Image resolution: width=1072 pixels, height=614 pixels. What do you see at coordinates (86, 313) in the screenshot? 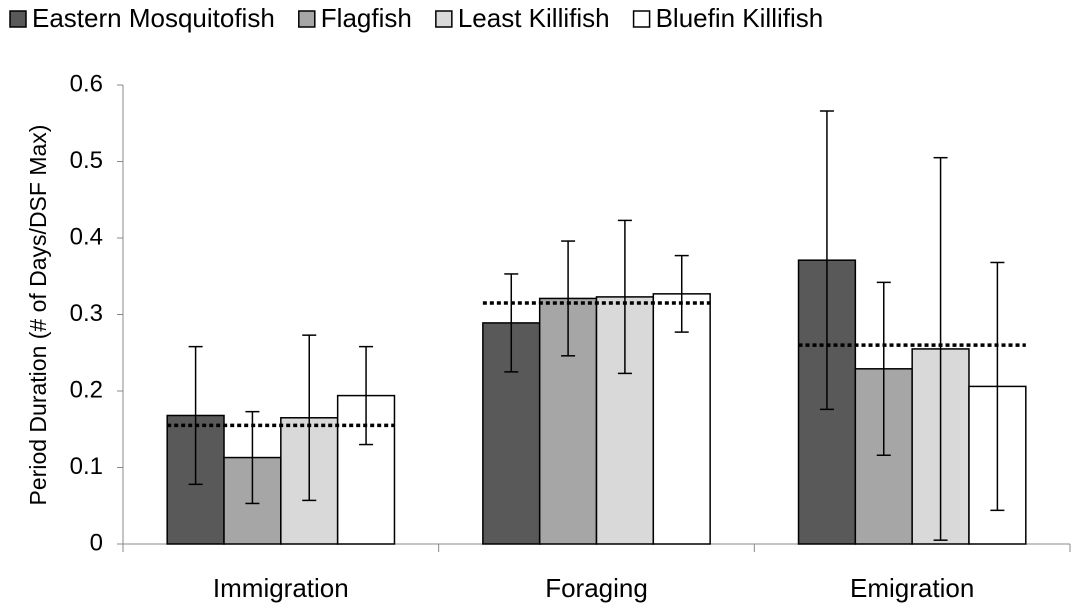
I see `y-tick-label: 0.3` at bounding box center [86, 313].